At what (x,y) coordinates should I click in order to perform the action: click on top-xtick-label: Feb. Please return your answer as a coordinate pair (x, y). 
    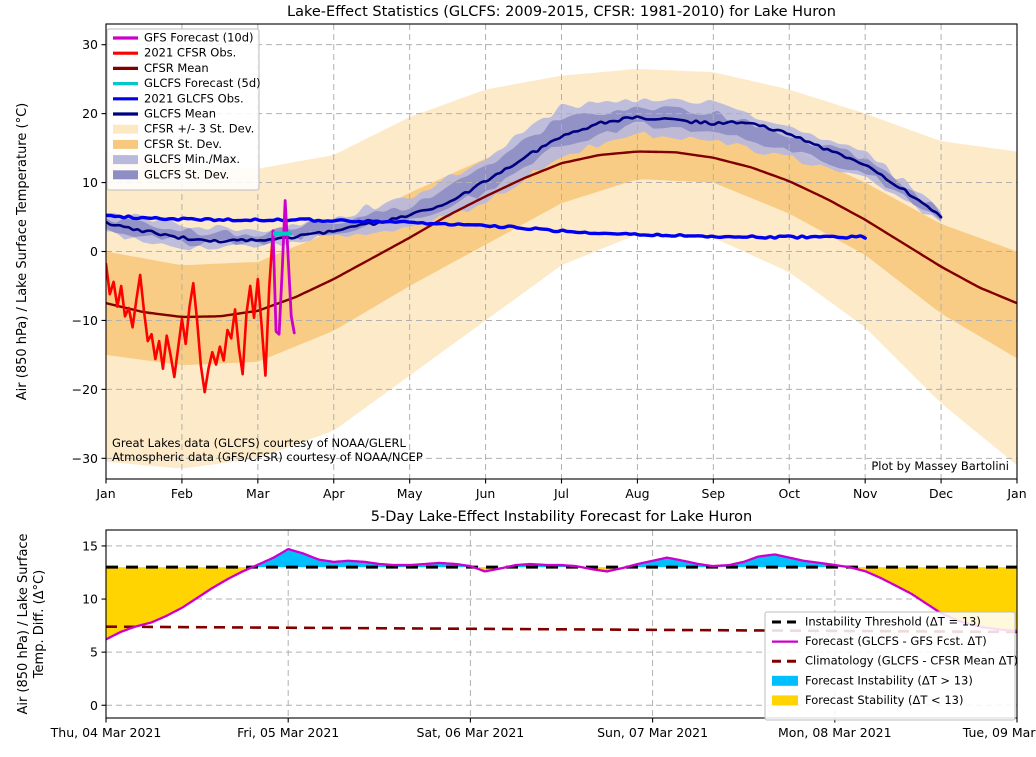
    Looking at the image, I should click on (182, 493).